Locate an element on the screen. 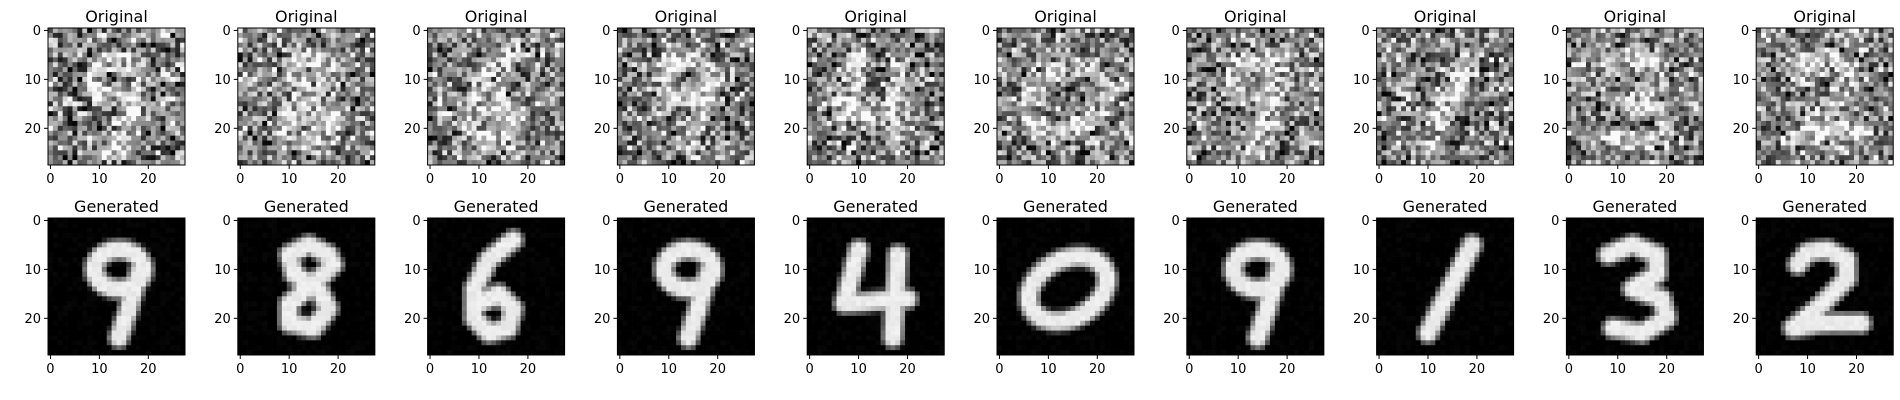  generated-panel-5: Generated 0 10 20 0 10 20 is located at coordinates (864, 287).